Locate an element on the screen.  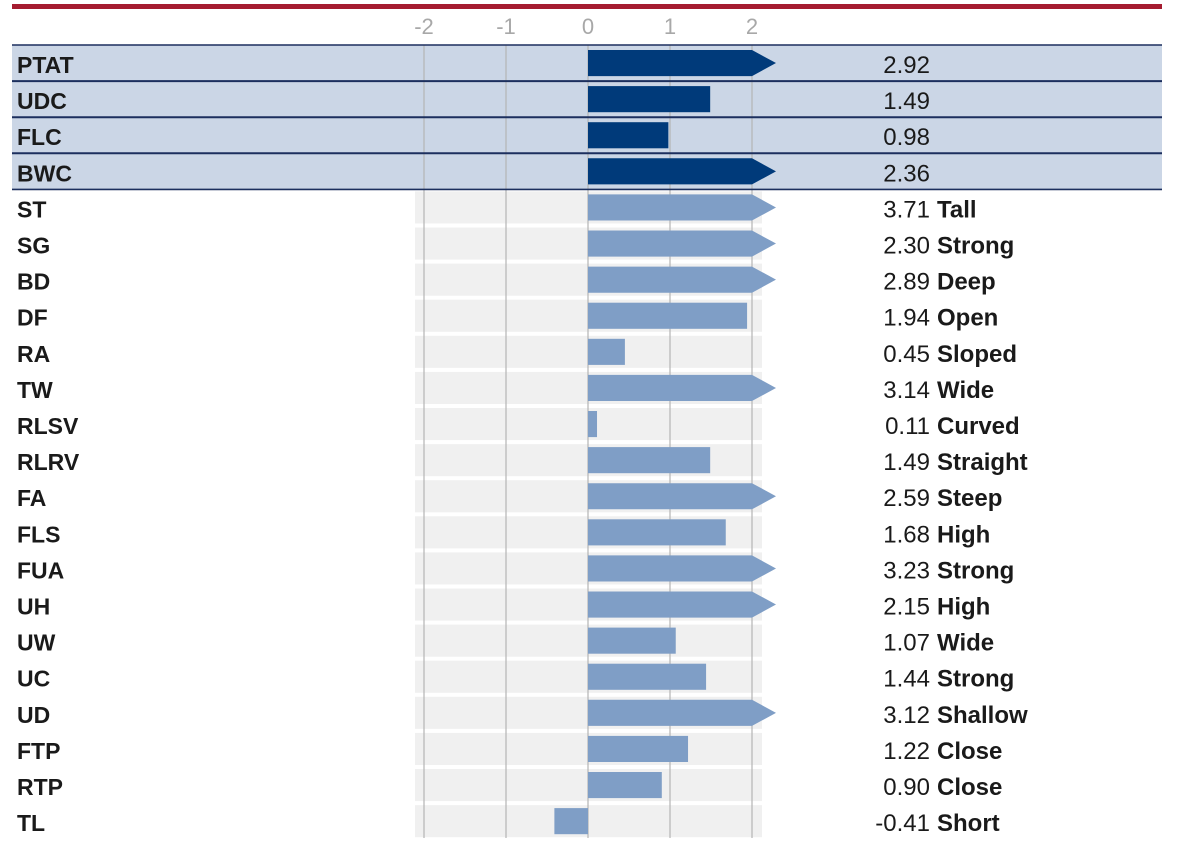
x-tick-label: 0 is located at coordinates (588, 26).